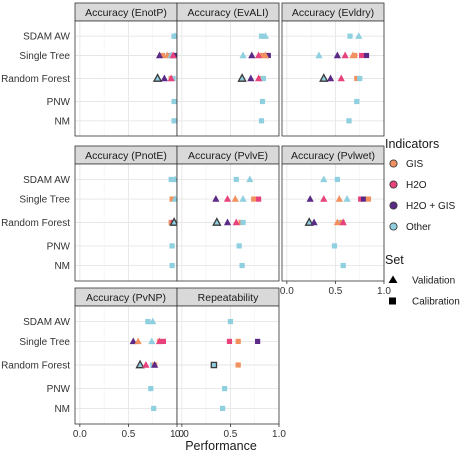 Image resolution: width=474 pixels, height=454 pixels. I want to click on facet-title: Accuracy (EnotP), so click(126, 13).